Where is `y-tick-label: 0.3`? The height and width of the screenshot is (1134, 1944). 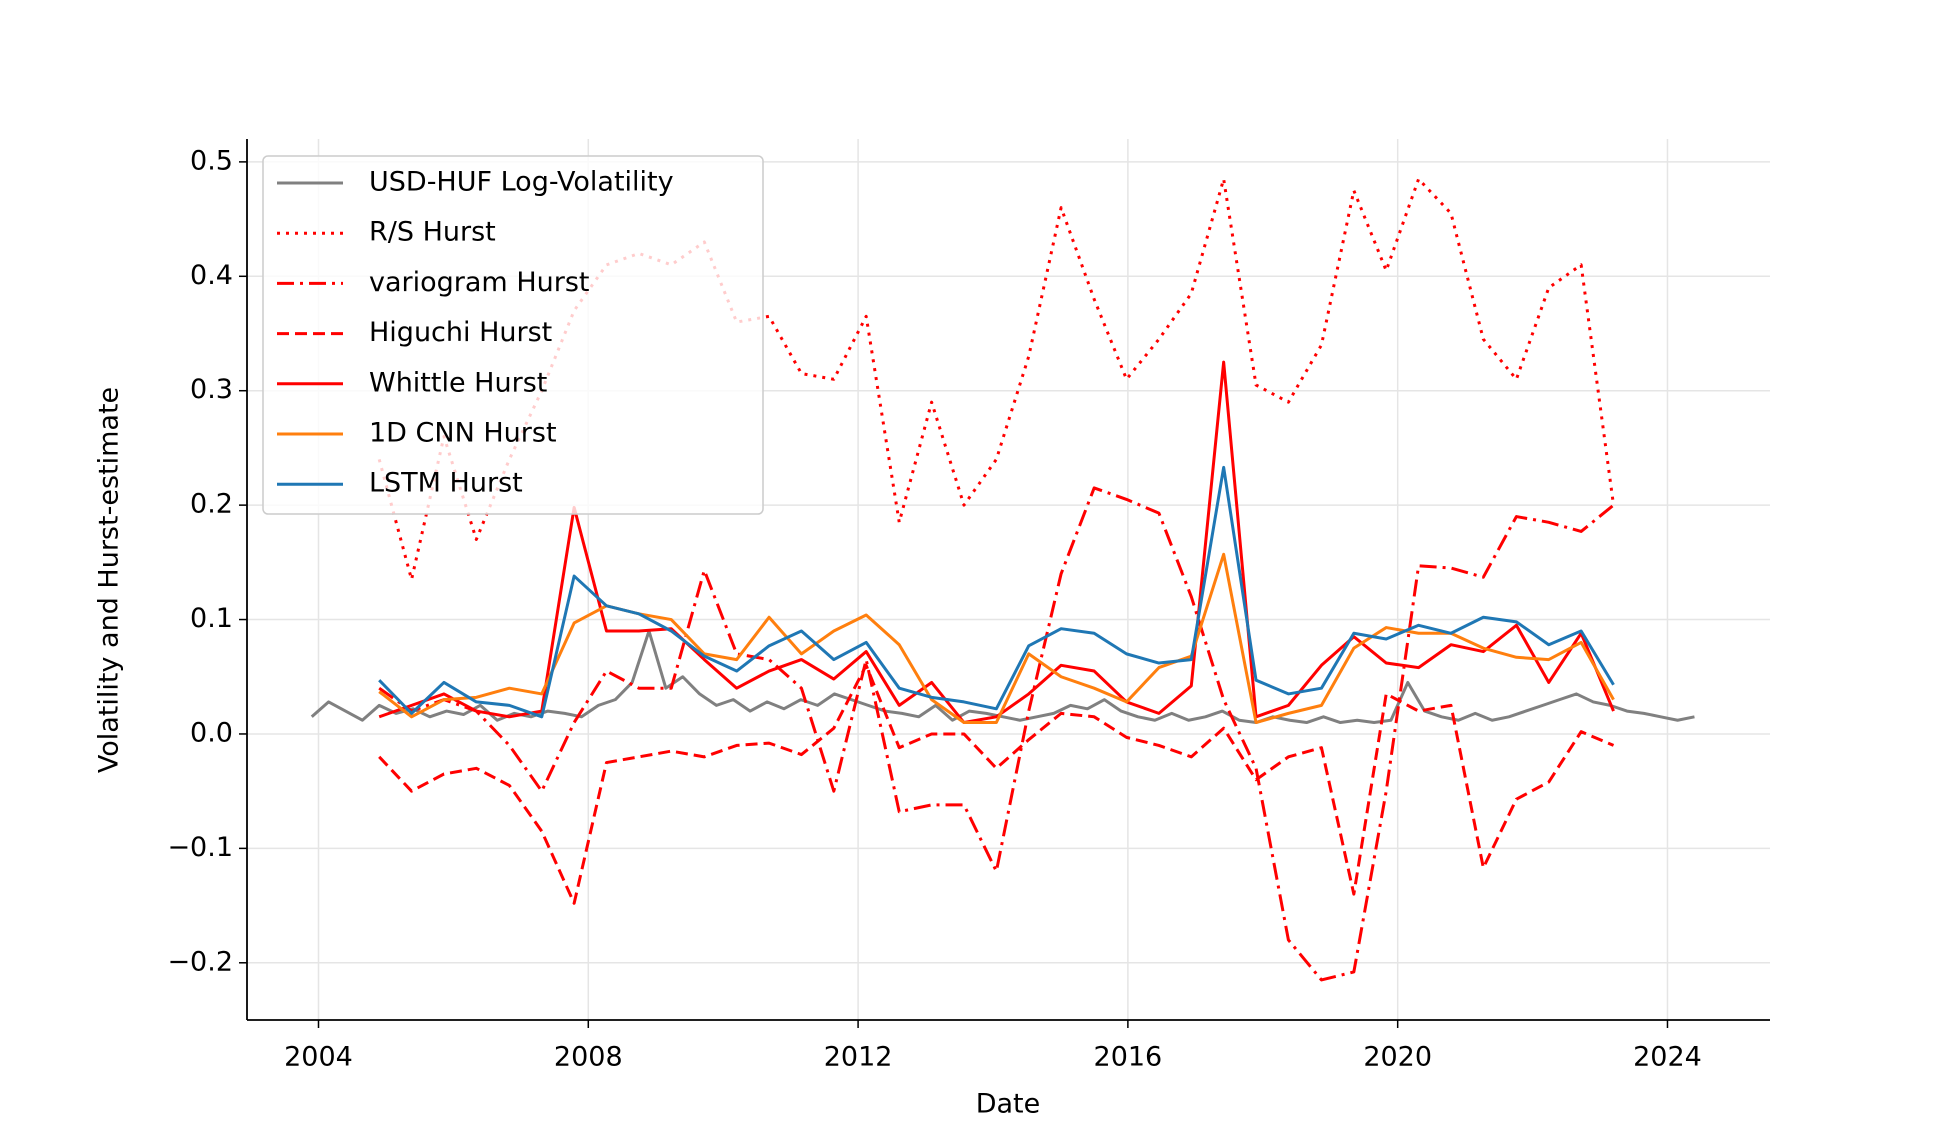 y-tick-label: 0.3 is located at coordinates (211, 389).